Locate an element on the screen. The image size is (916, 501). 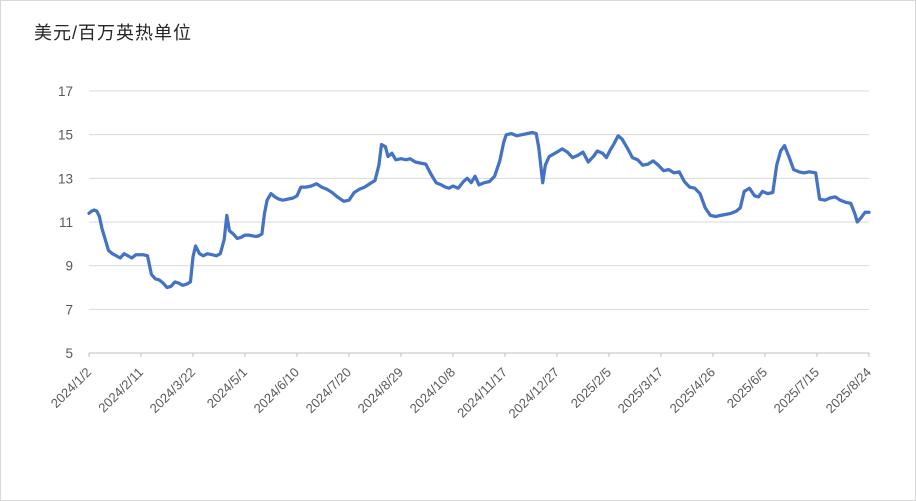
y-axis-label: 15 is located at coordinates (65, 135).